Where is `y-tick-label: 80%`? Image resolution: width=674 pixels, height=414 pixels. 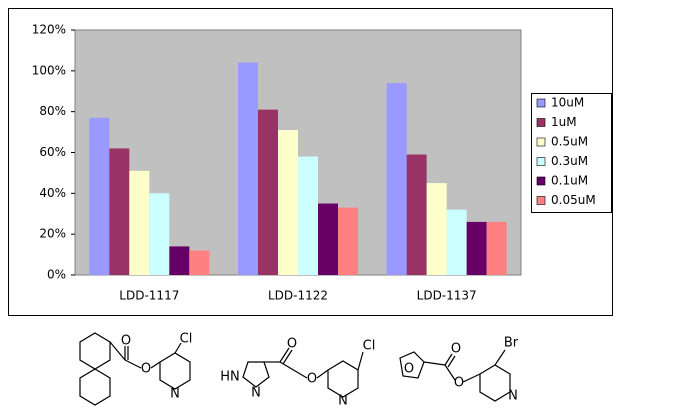 y-tick-label: 80% is located at coordinates (52, 111).